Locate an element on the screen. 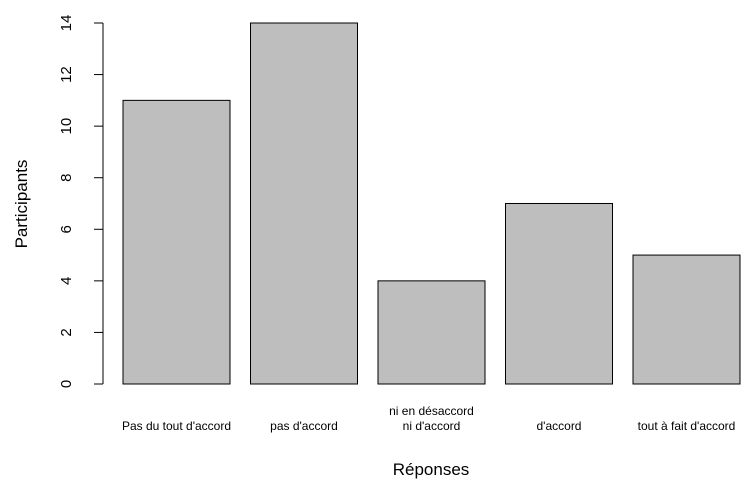 The width and height of the screenshot is (741, 480). y-axis-title: Participants is located at coordinates (21, 204).